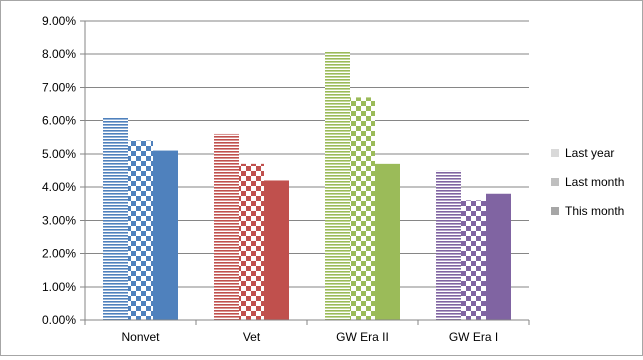  What do you see at coordinates (252, 337) in the screenshot?
I see `x-tick-label: Vet` at bounding box center [252, 337].